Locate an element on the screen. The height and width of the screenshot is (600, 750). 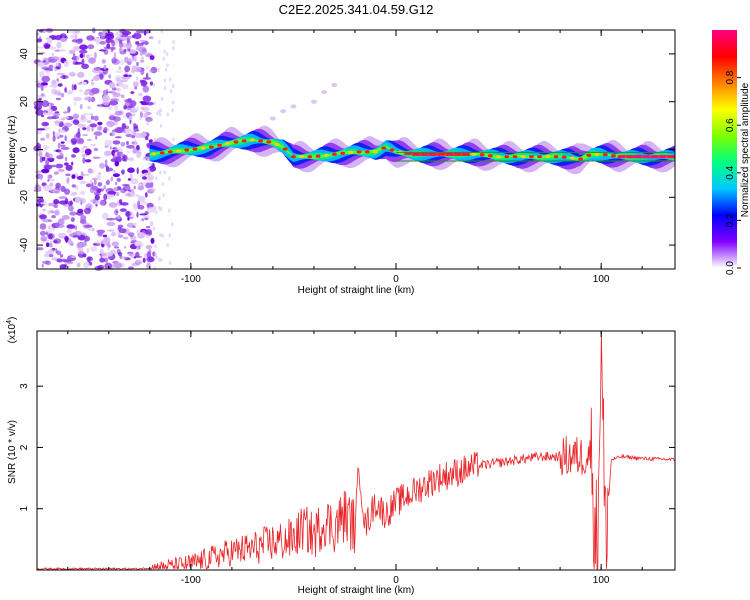
colorbar-gradient is located at coordinates (724, 149).